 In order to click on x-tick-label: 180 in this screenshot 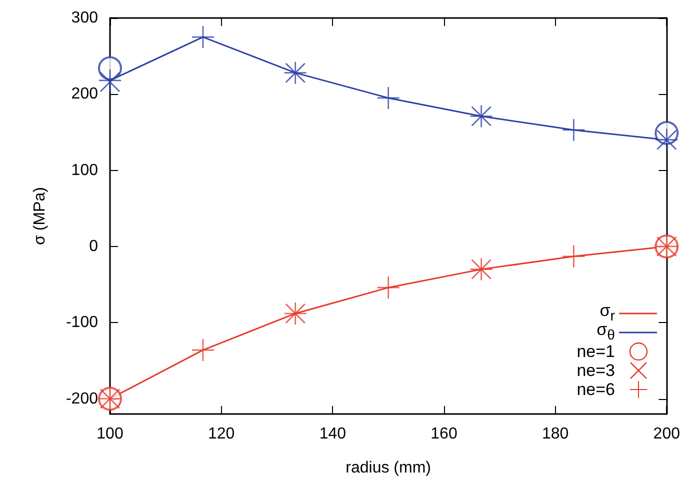, I will do `click(555, 434)`.